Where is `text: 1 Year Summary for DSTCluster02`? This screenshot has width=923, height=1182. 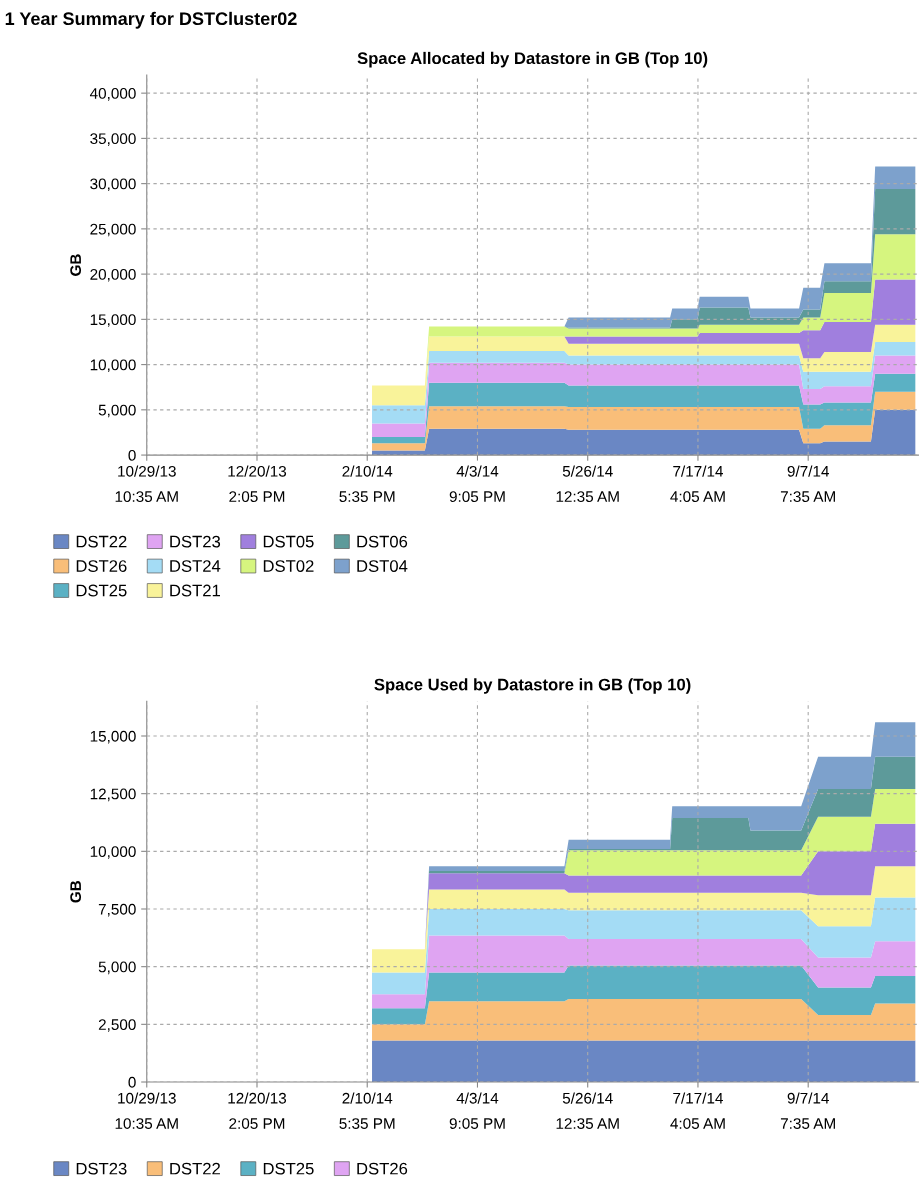
text: 1 Year Summary for DSTCluster02 is located at coordinates (151, 20).